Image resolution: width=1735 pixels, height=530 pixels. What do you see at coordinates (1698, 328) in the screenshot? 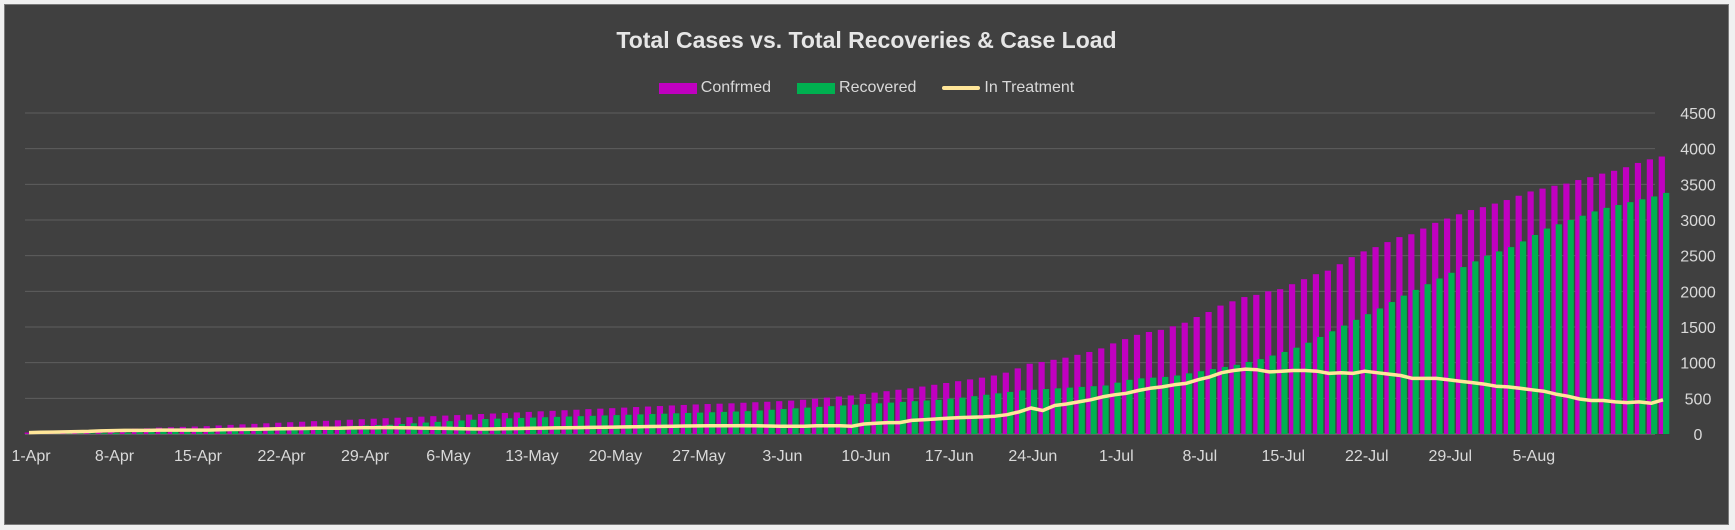
I see `y-tick-label: 1500` at bounding box center [1698, 328].